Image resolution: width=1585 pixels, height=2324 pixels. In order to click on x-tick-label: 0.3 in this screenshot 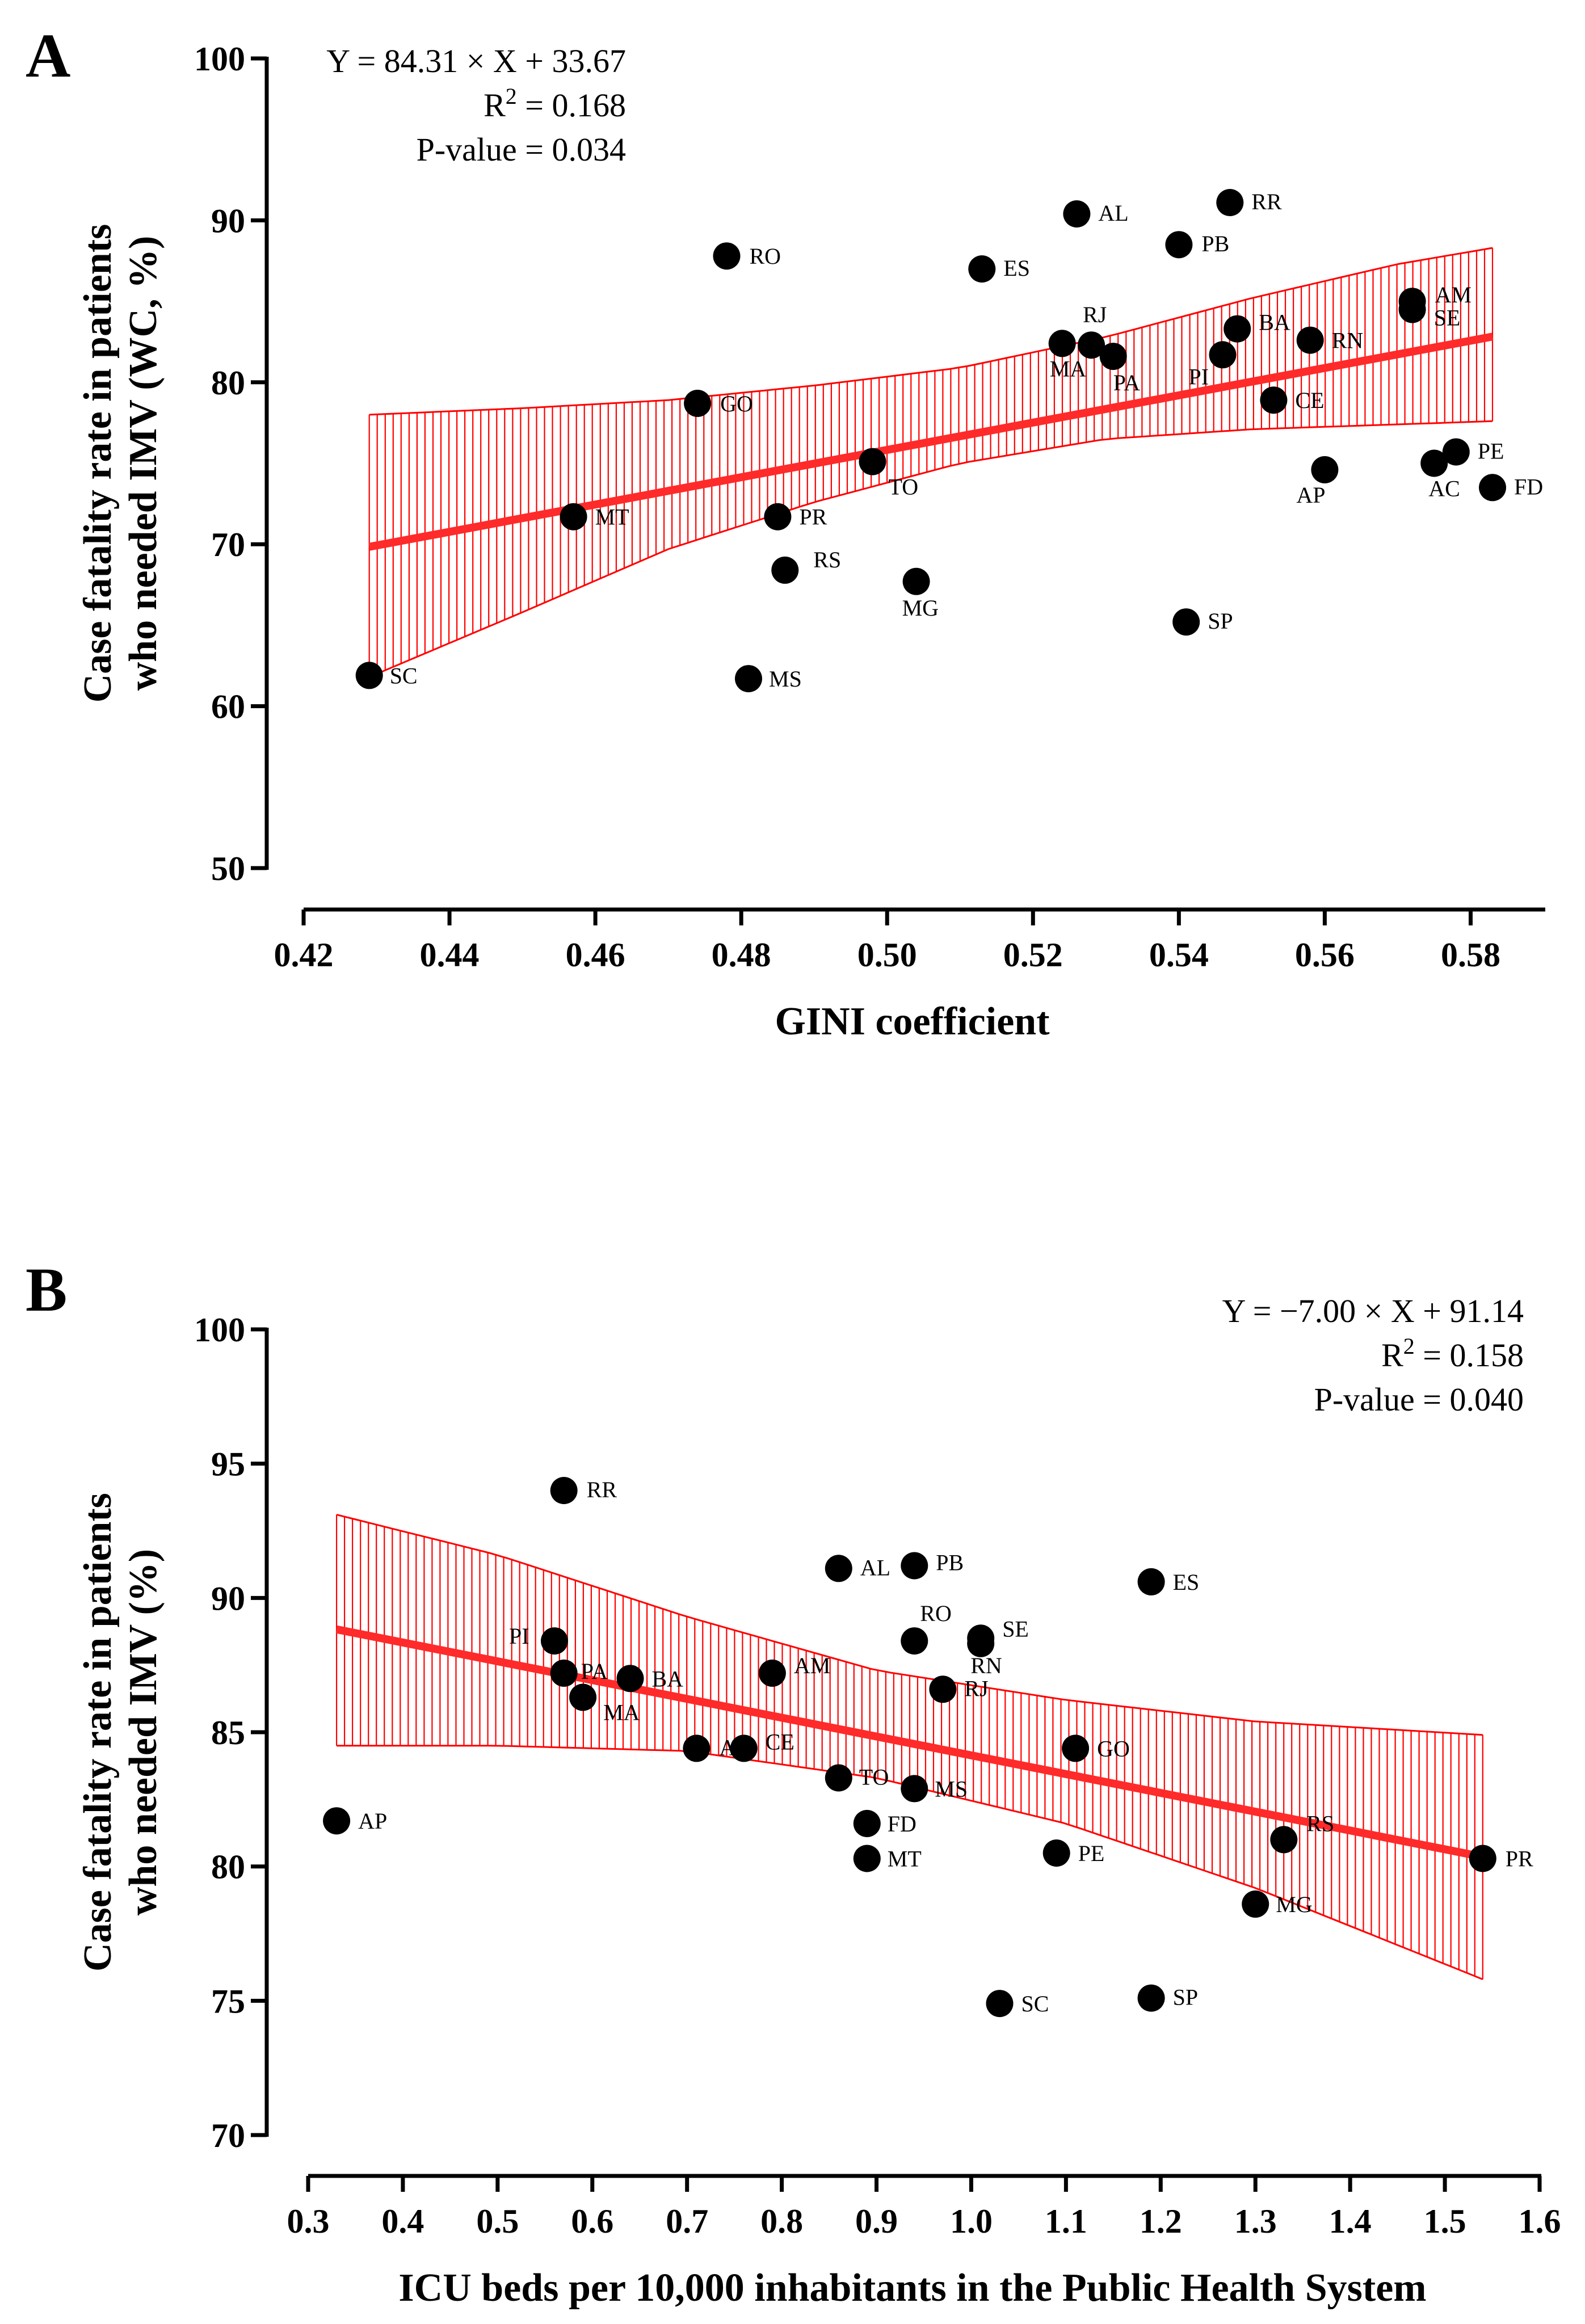, I will do `click(308, 2221)`.